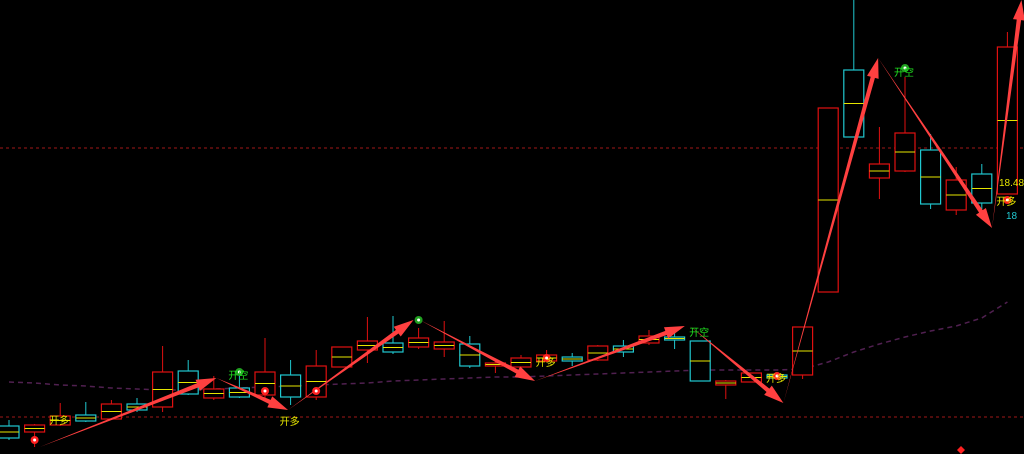  I want to click on last-price-label: 18.48, so click(1011, 183).